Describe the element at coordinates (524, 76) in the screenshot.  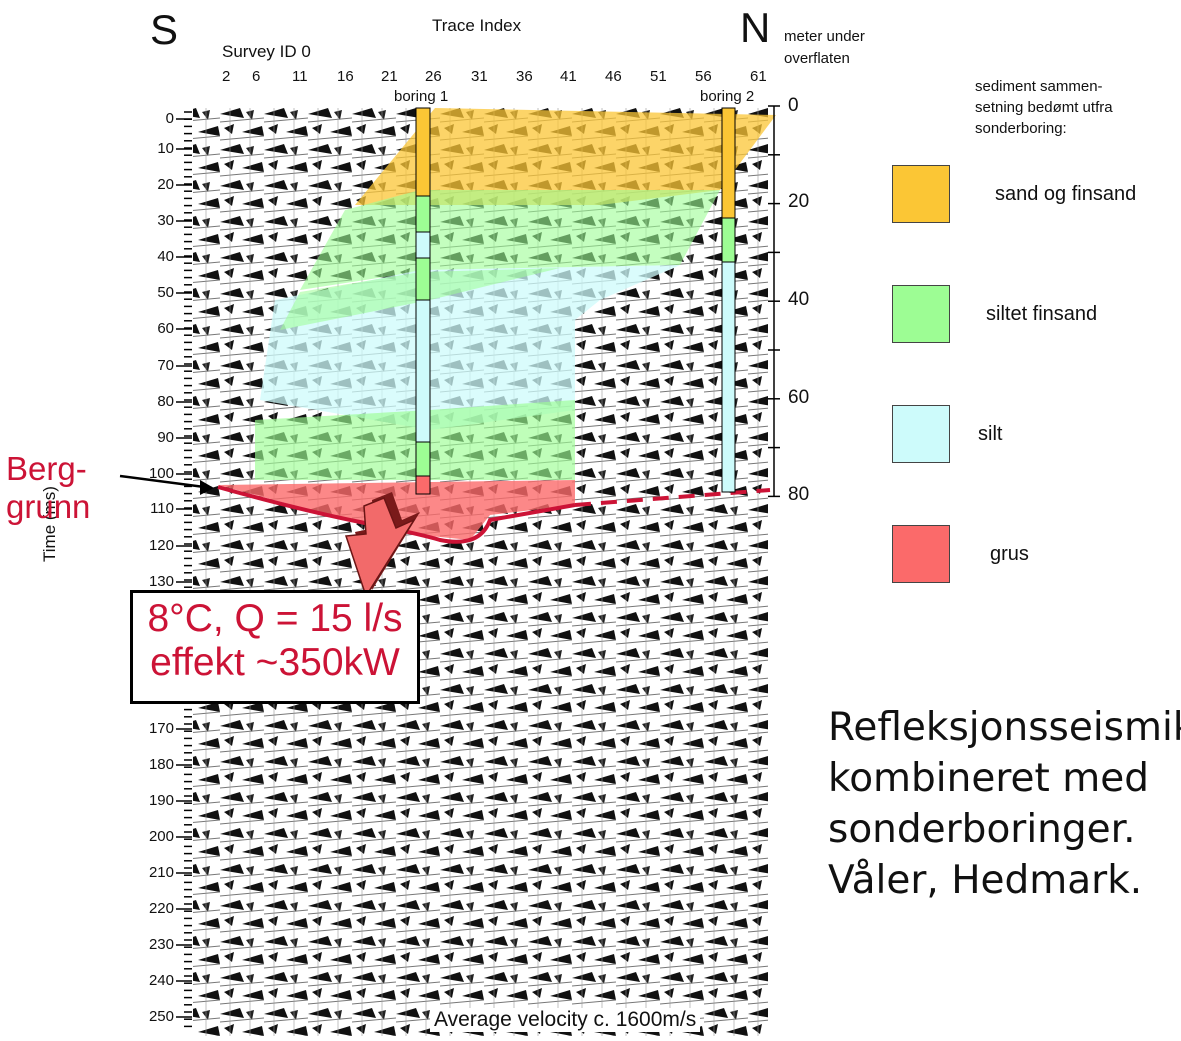
I see `trace-tick-label: 36` at that location.